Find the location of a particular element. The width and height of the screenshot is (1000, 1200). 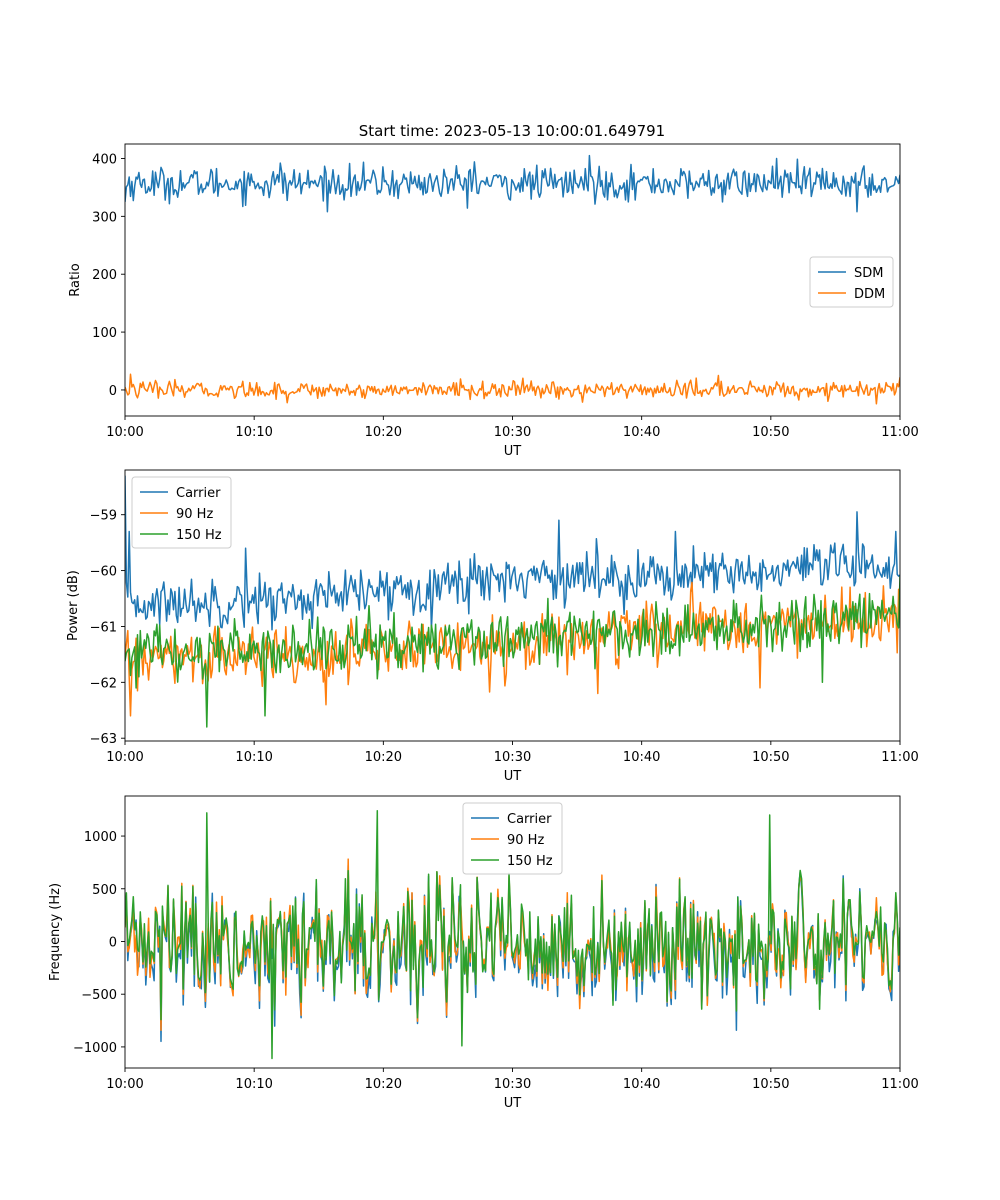

y-axis-label: Power (dB) is located at coordinates (73, 605).